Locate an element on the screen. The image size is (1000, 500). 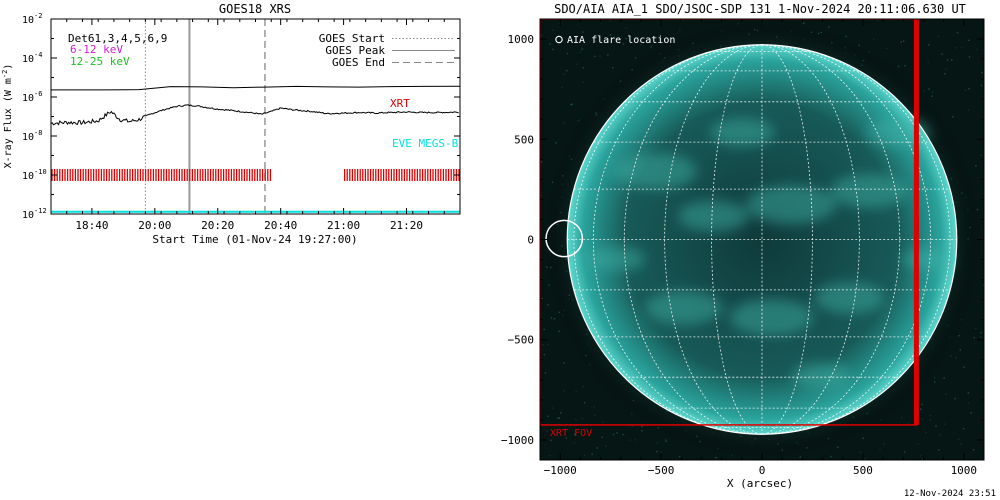
aia-x-axis-label: X (arcsec) is located at coordinates (760, 483).